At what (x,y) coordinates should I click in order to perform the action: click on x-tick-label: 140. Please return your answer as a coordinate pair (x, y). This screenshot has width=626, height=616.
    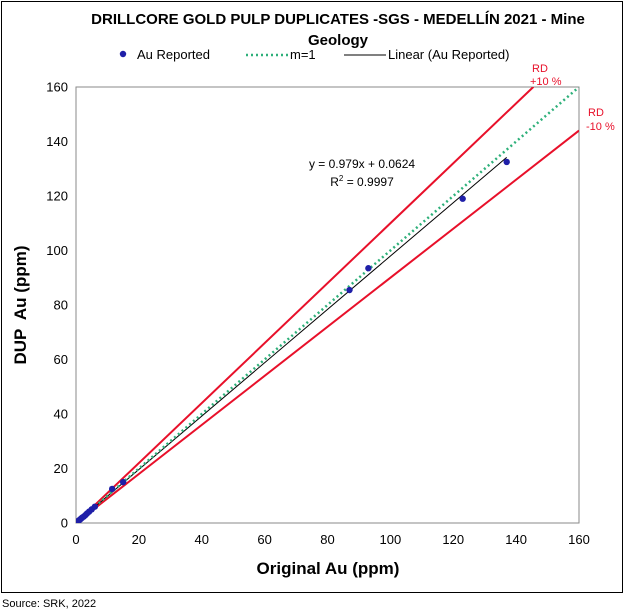
    Looking at the image, I should click on (516, 539).